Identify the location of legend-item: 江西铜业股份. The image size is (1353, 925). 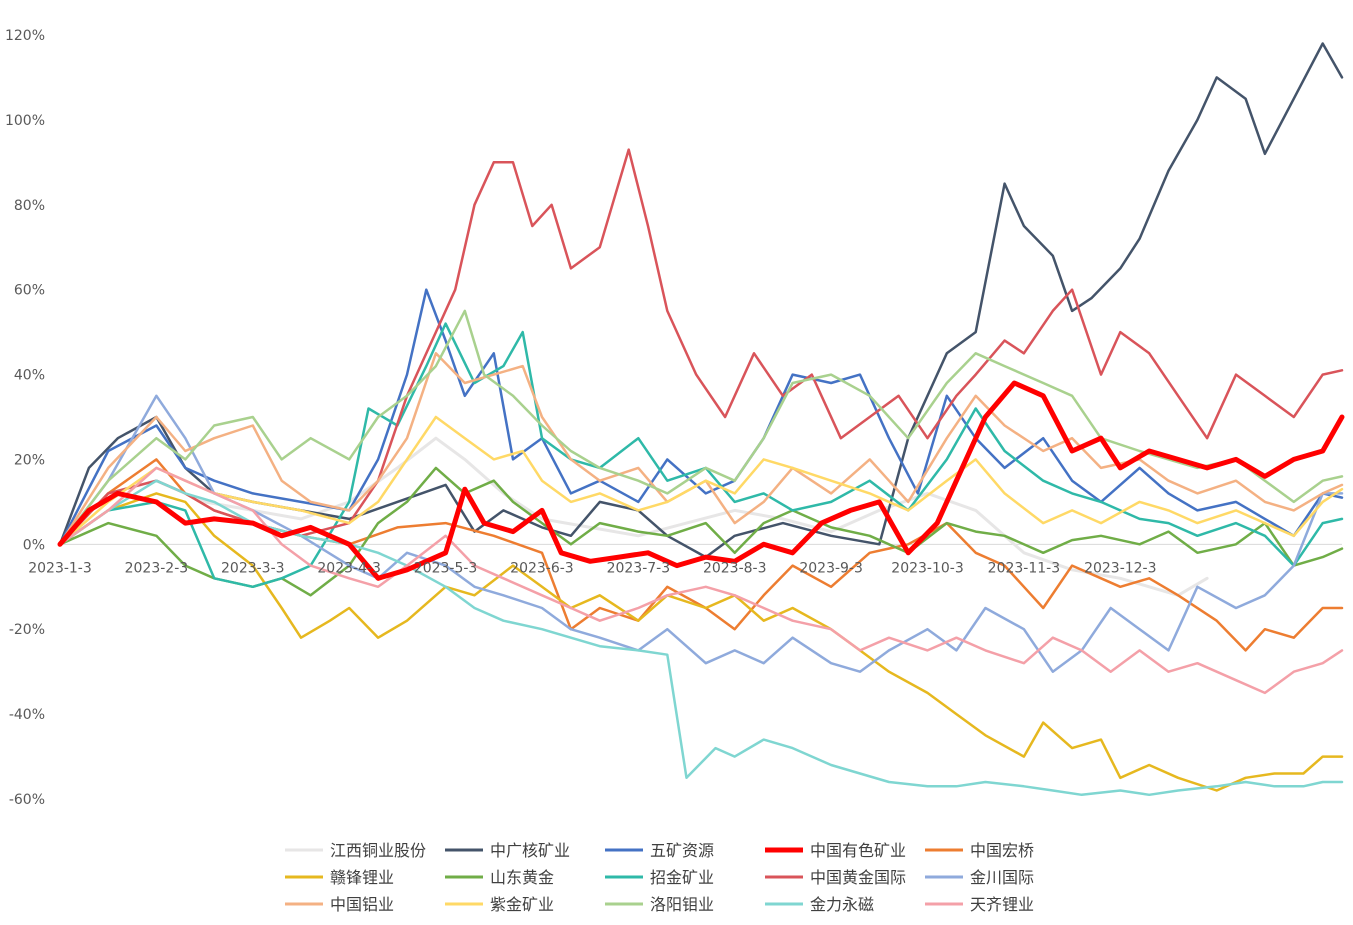
(355, 850).